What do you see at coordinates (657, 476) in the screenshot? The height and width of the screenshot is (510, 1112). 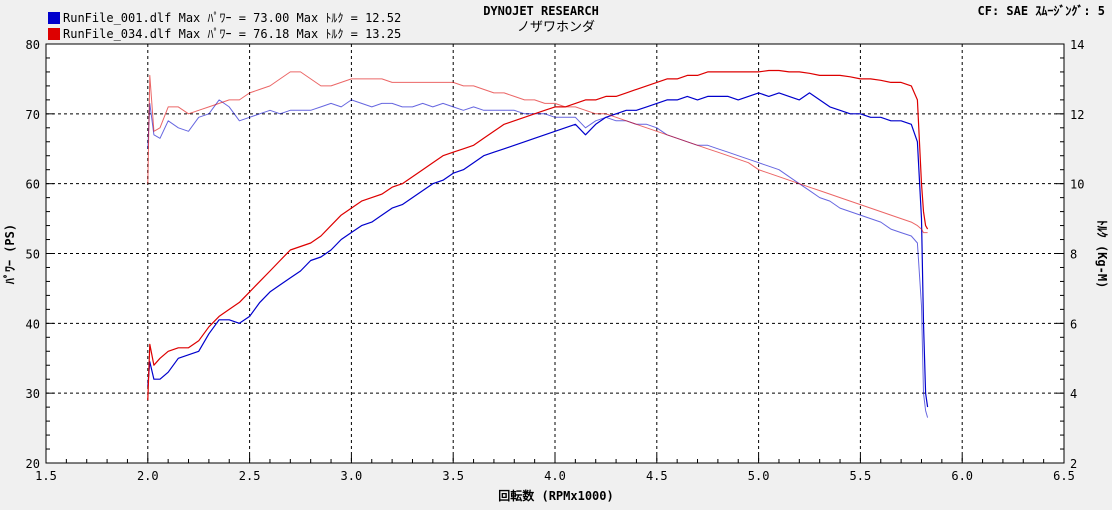 I see `x-tick-label: 4.5` at bounding box center [657, 476].